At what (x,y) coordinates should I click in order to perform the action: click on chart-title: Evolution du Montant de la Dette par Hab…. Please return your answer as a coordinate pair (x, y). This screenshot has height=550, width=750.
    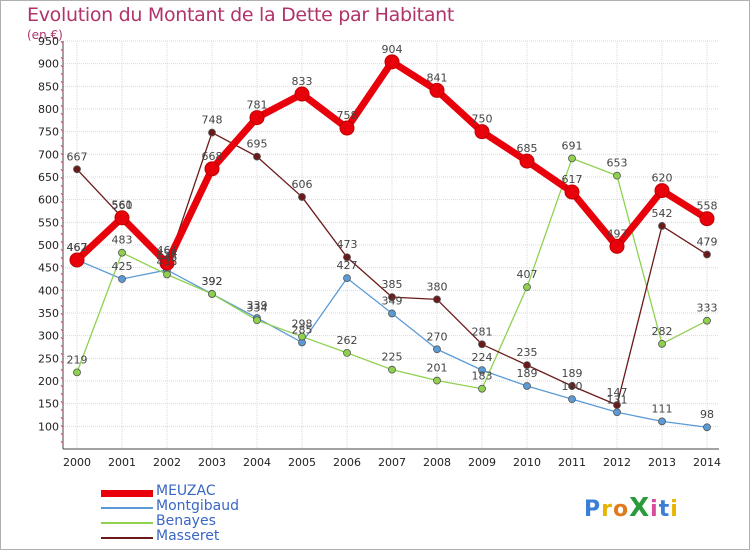
    Looking at the image, I should click on (241, 15).